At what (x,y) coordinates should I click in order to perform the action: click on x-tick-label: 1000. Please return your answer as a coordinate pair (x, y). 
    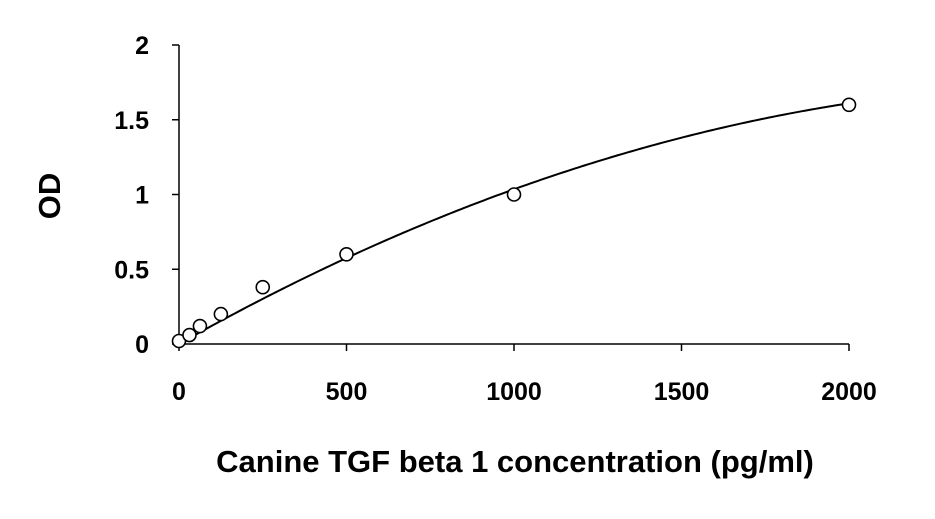
    Looking at the image, I should click on (514, 392).